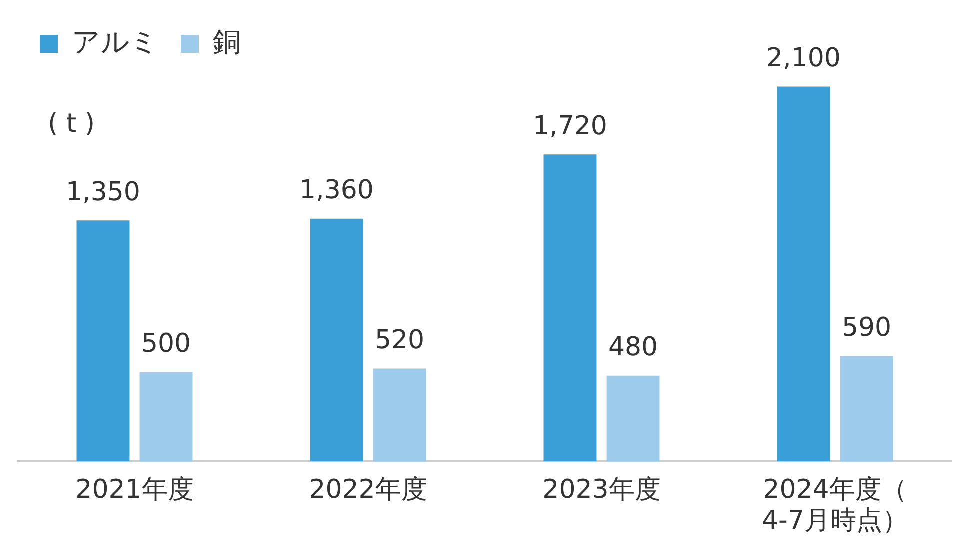  What do you see at coordinates (103, 192) in the screenshot?
I see `data-label: 1,350` at bounding box center [103, 192].